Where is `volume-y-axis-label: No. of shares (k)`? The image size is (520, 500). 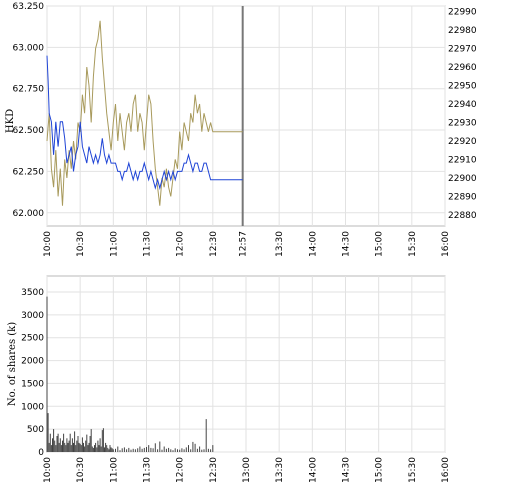 volume-y-axis-label: No. of shares (k) is located at coordinates (12, 364).